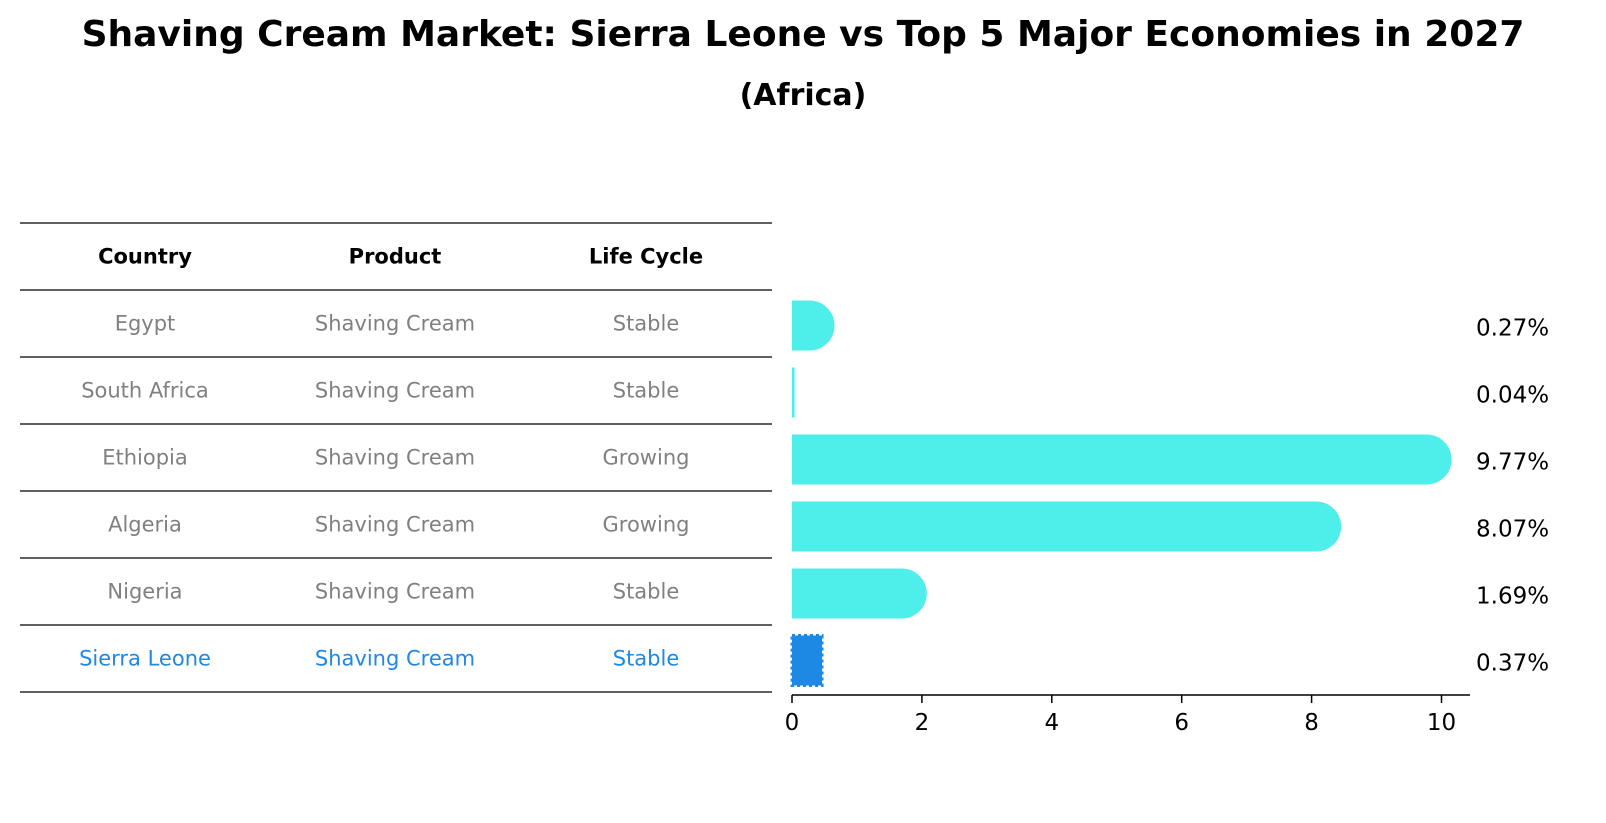 The width and height of the screenshot is (1606, 823). What do you see at coordinates (646, 257) in the screenshot?
I see `table-header-cell: Life Cycle` at bounding box center [646, 257].